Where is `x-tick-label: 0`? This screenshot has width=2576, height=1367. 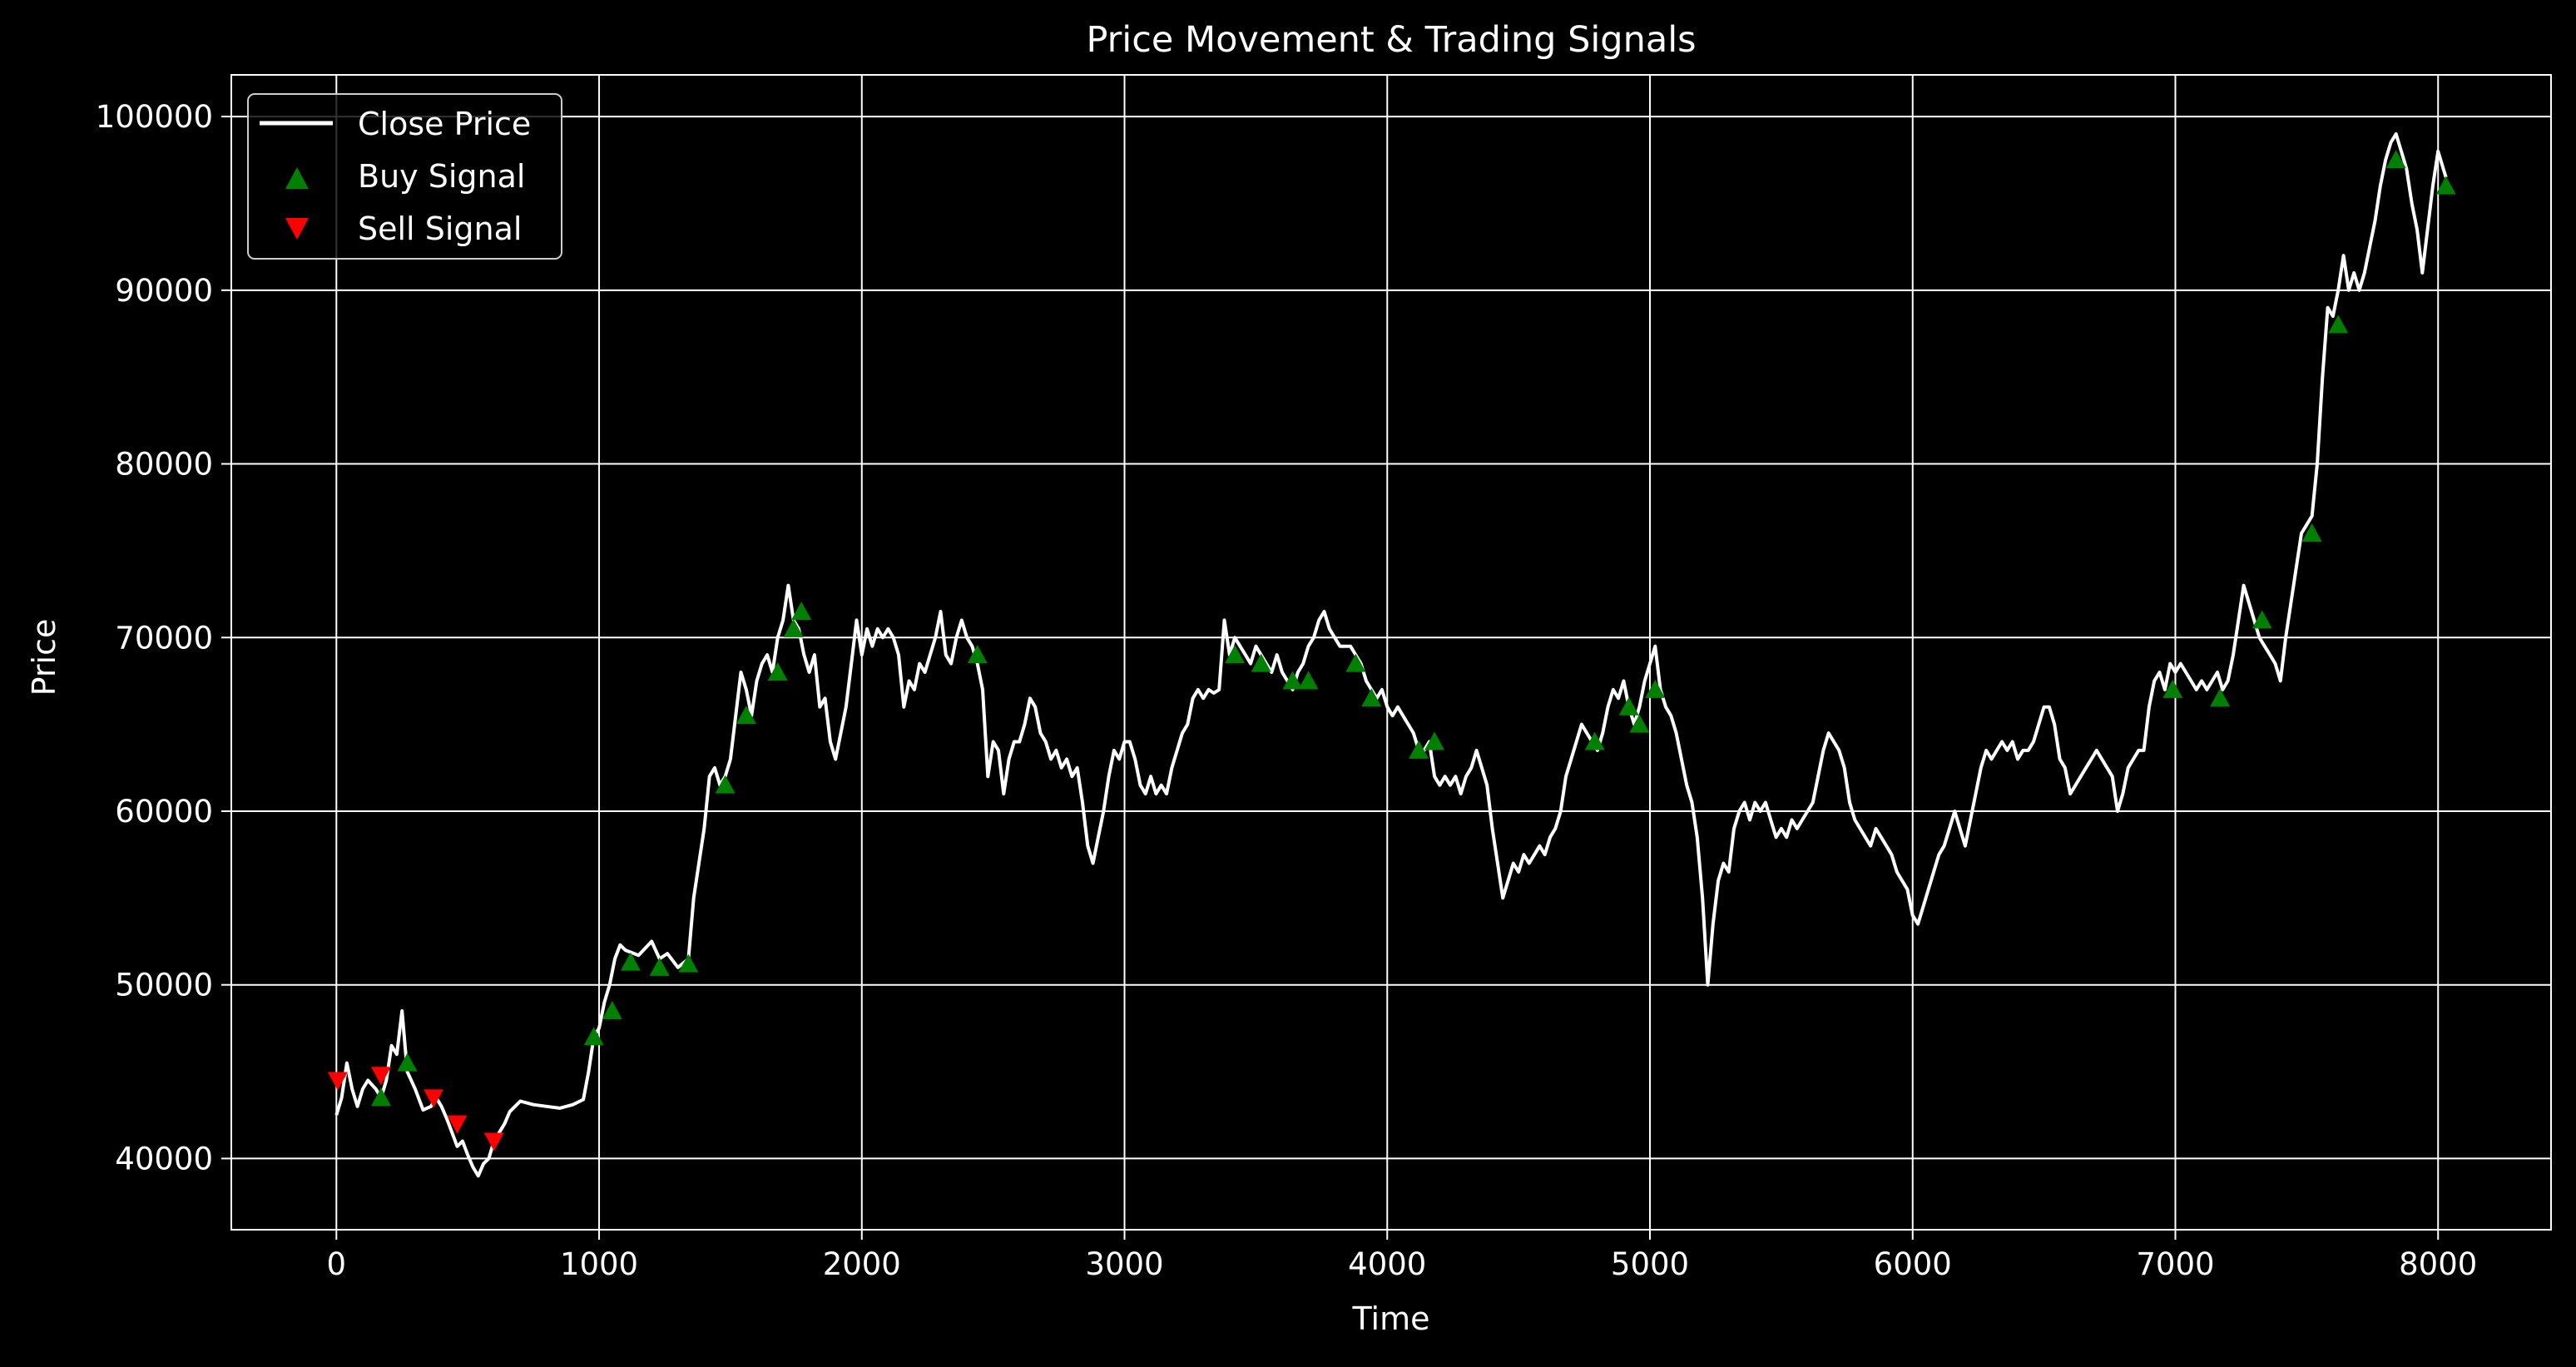 x-tick-label: 0 is located at coordinates (337, 1264).